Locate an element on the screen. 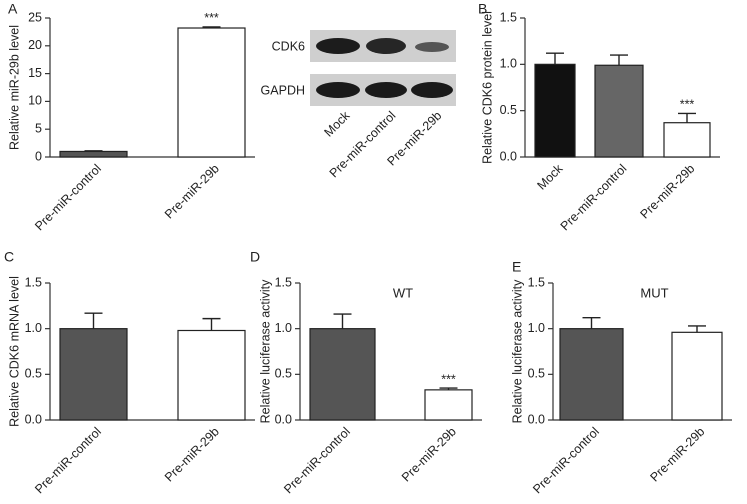 The width and height of the screenshot is (747, 504). y-axis-title: Relative CDK6 mRNA level is located at coordinates (14, 351).